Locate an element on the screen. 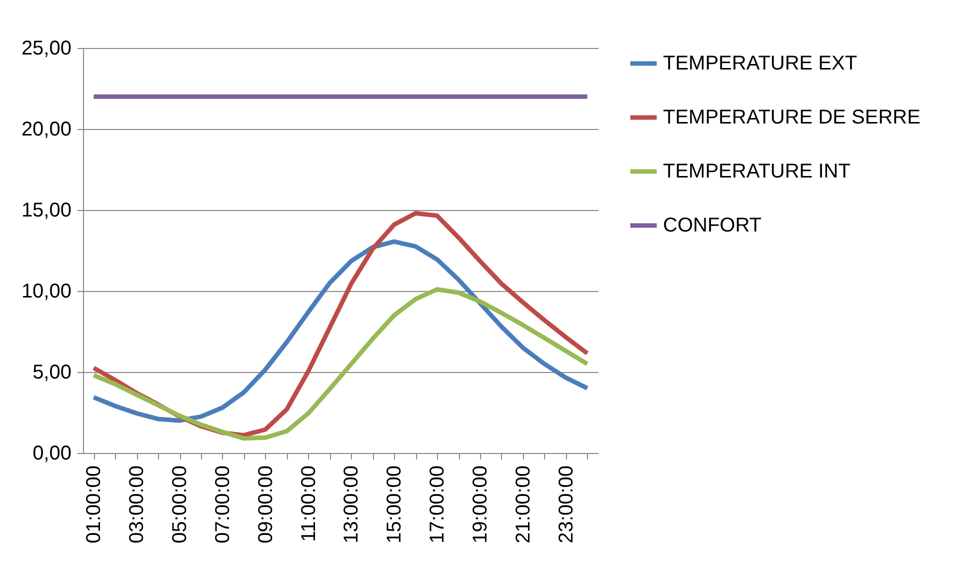 Image resolution: width=957 pixels, height=580 pixels. x-tick-label: 11:00:00 is located at coordinates (309, 504).